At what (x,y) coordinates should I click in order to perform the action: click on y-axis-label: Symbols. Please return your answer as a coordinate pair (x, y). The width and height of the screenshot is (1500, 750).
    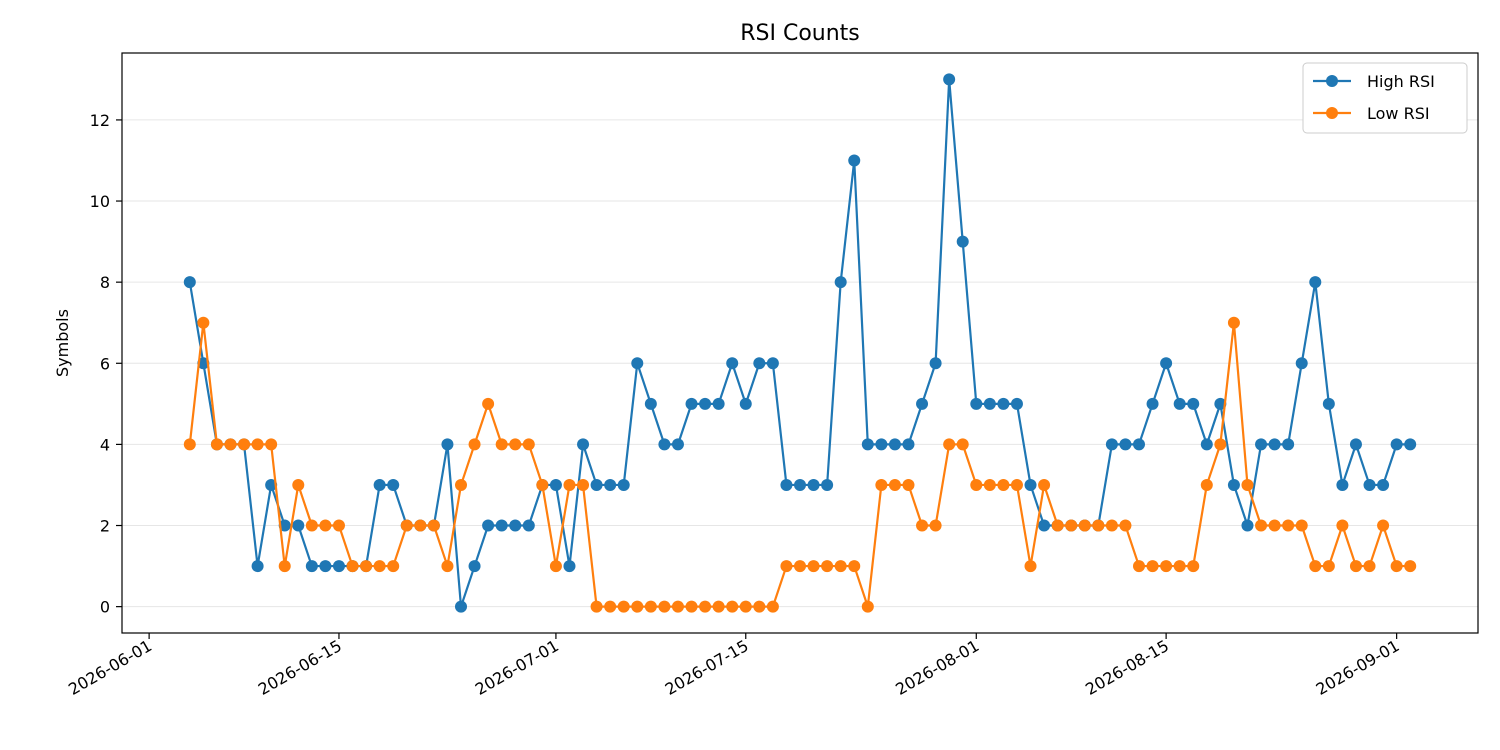
    Looking at the image, I should click on (62, 343).